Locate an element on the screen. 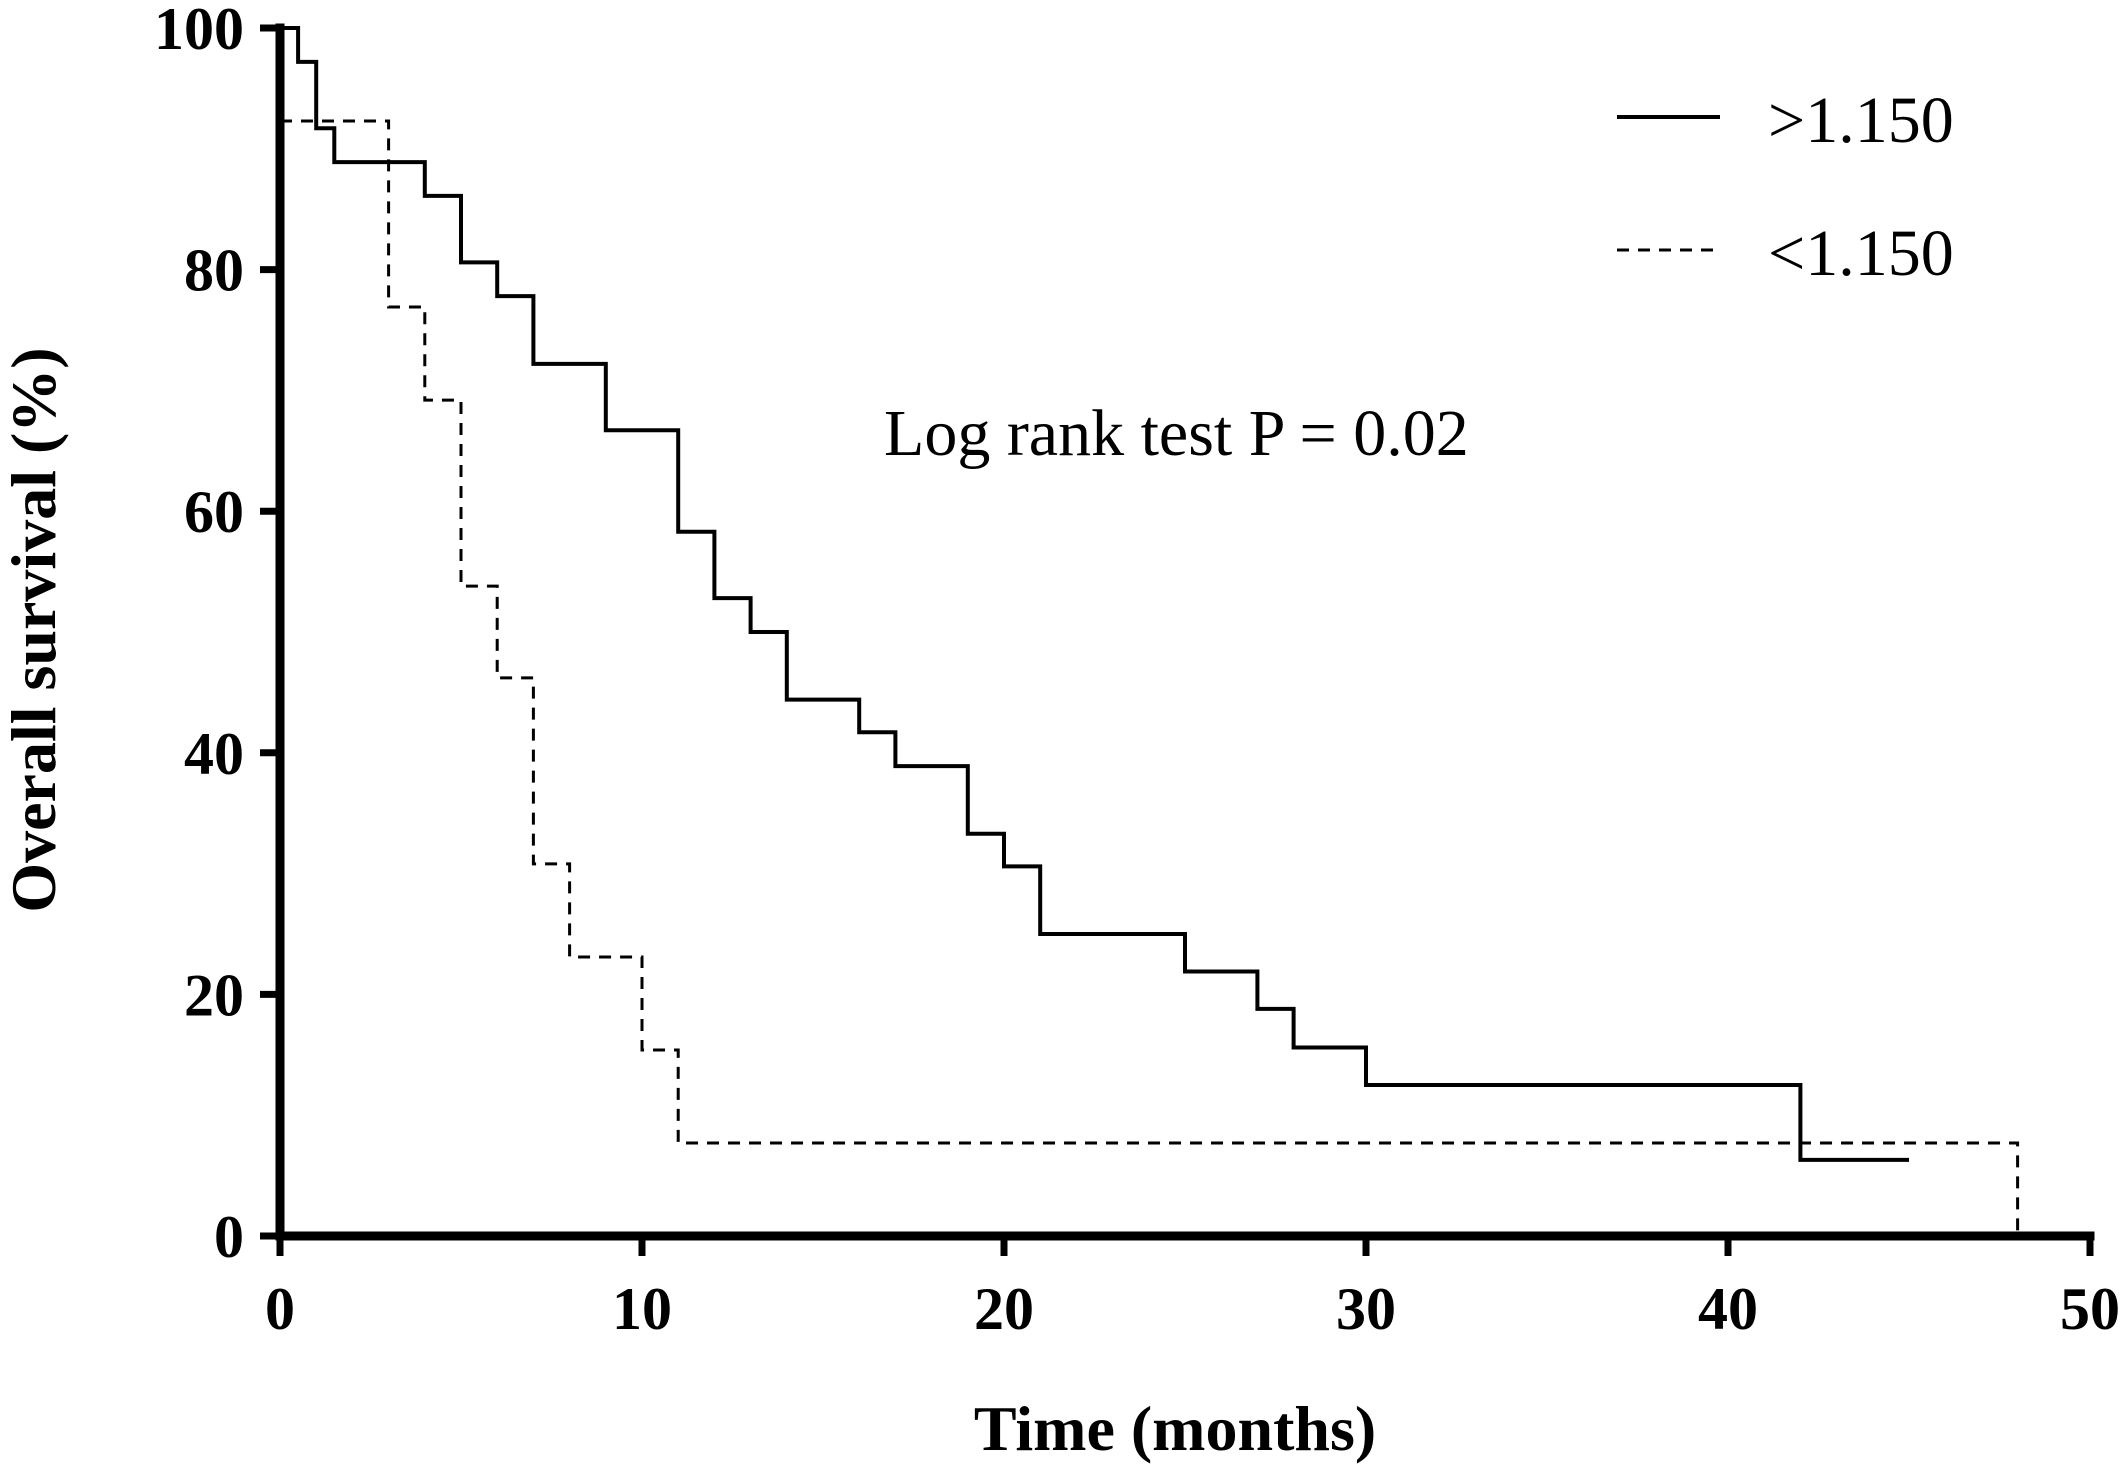 The height and width of the screenshot is (1469, 2128). x-tick-label: 50 is located at coordinates (2090, 1309).